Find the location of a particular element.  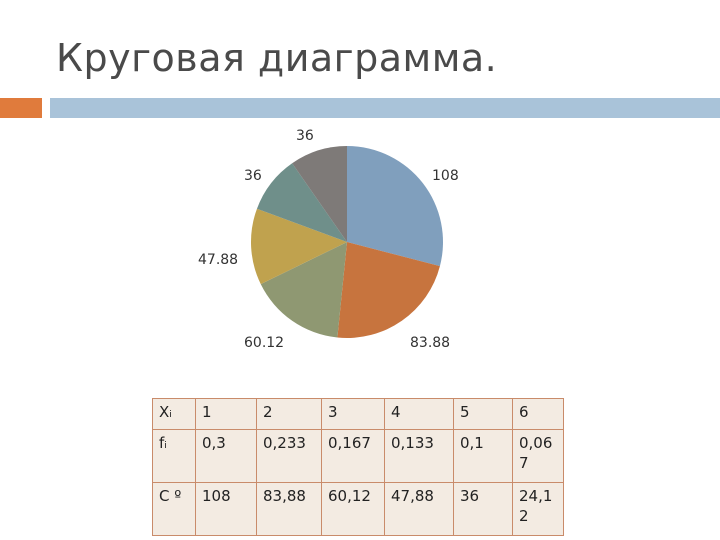

table-row: fᵢ 0,3 0,233 0,167 0,133 0,1 0,06 7 is located at coordinates (358, 456).